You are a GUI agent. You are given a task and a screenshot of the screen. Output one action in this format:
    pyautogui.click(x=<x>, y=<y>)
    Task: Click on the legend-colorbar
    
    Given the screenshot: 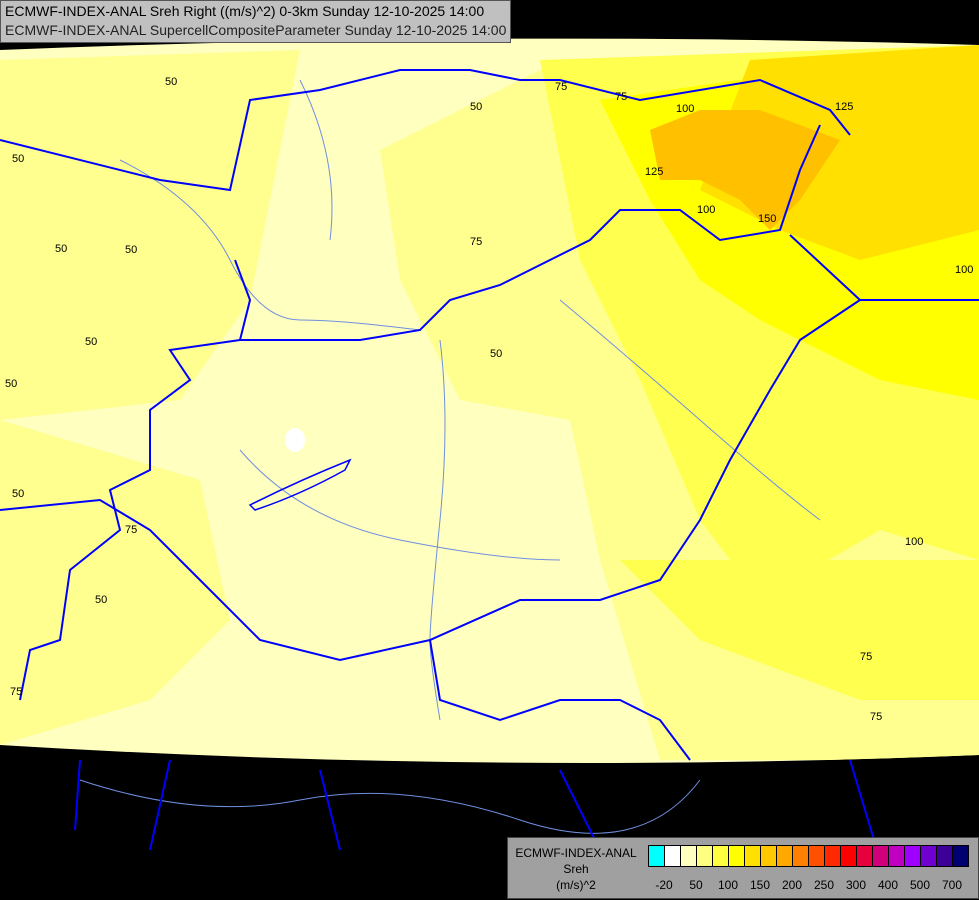 What is the action you would take?
    pyautogui.click(x=808, y=856)
    